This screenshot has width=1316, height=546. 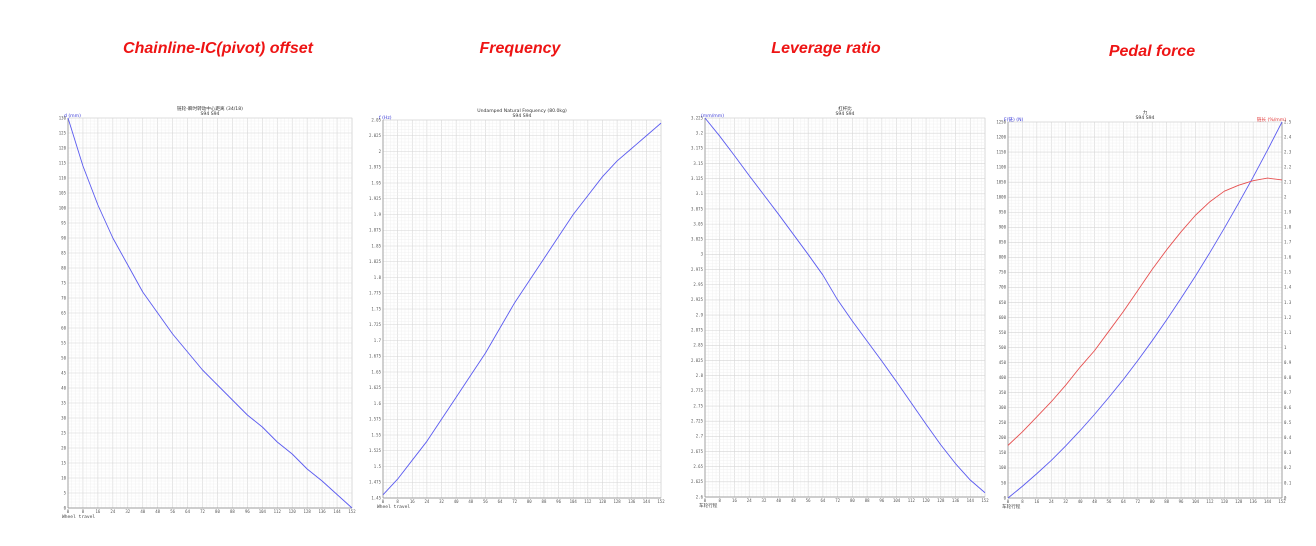 What do you see at coordinates (375, 261) in the screenshot?
I see `y-tick-label: 1.825` at bounding box center [375, 261].